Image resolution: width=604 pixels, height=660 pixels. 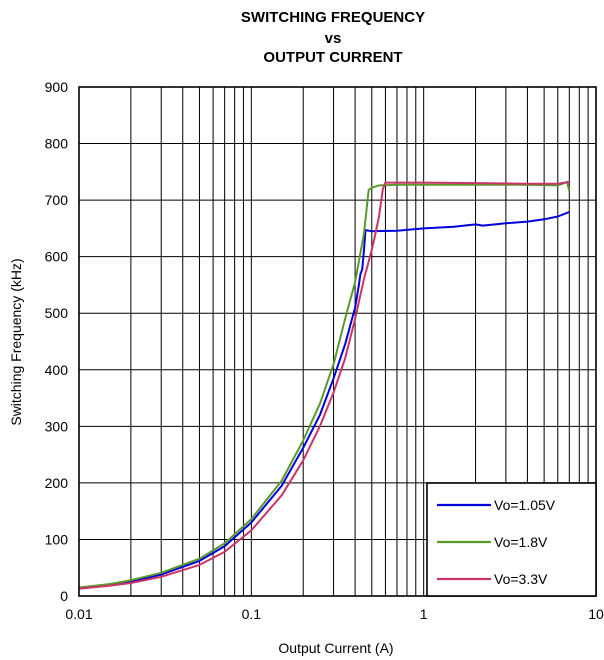 I want to click on chart-title-line-2: vs, so click(x=333, y=38).